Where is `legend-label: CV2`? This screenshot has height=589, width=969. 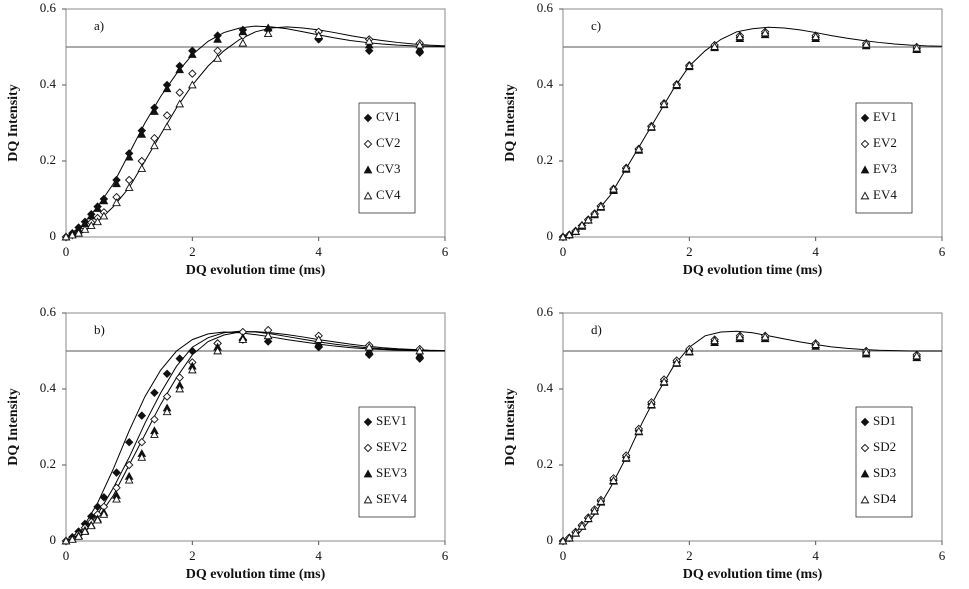 legend-label: CV2 is located at coordinates (388, 142).